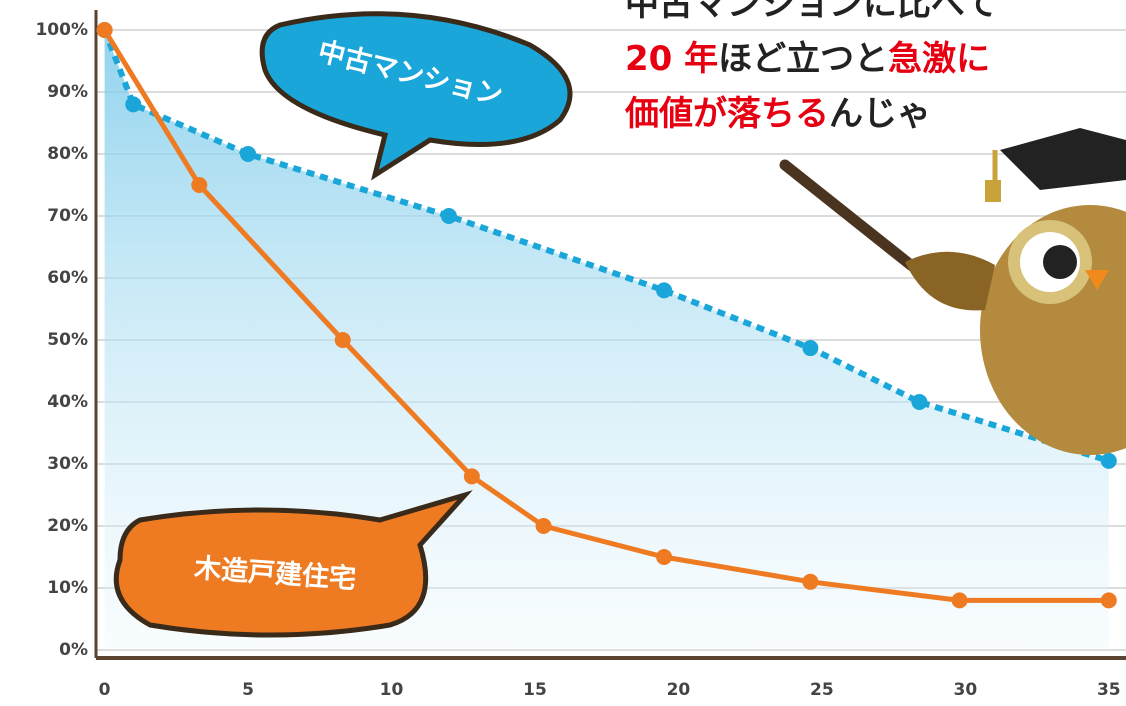 The height and width of the screenshot is (706, 1126). What do you see at coordinates (671, 59) in the screenshot?
I see `annotation-part: 20 年` at bounding box center [671, 59].